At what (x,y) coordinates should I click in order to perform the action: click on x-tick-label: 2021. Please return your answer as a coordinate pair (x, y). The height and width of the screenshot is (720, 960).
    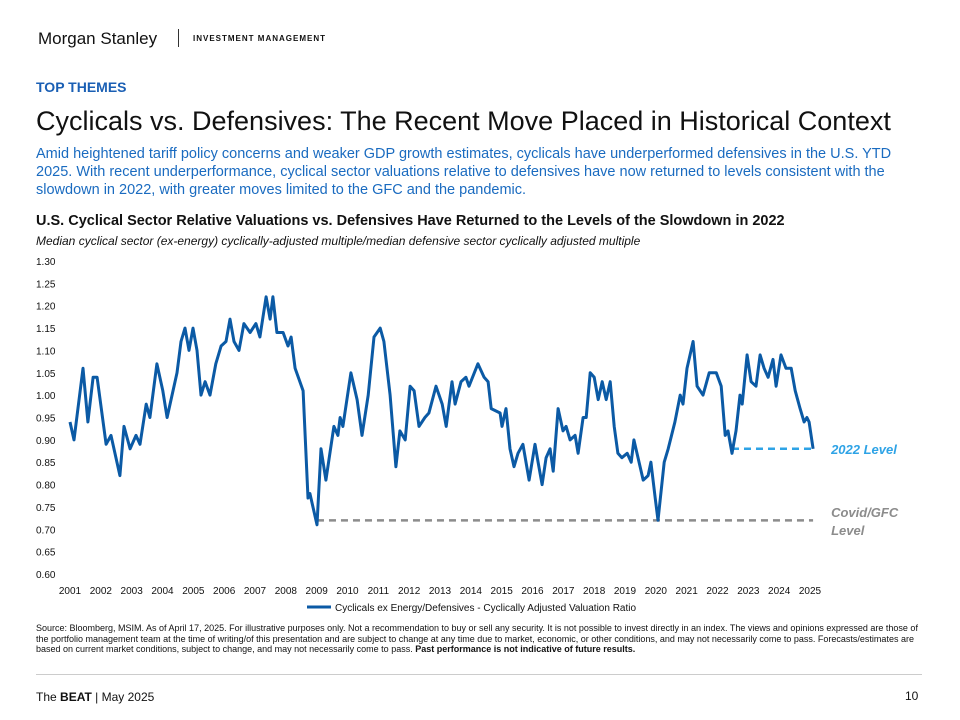
    Looking at the image, I should click on (687, 591).